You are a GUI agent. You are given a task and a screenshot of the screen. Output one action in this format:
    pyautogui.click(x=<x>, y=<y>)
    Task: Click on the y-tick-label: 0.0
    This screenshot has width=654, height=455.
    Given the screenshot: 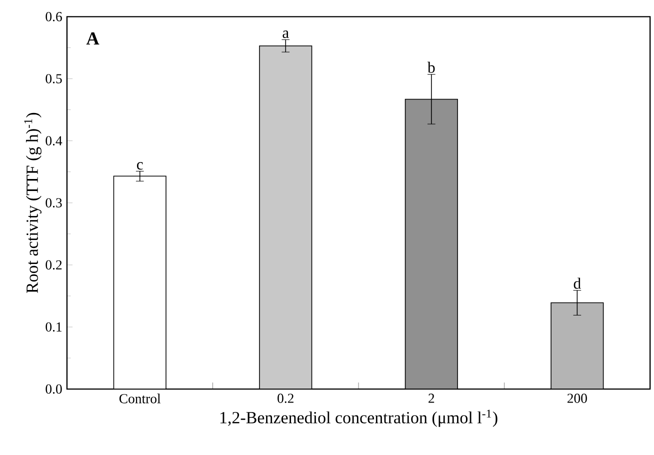 What is the action you would take?
    pyautogui.click(x=54, y=389)
    